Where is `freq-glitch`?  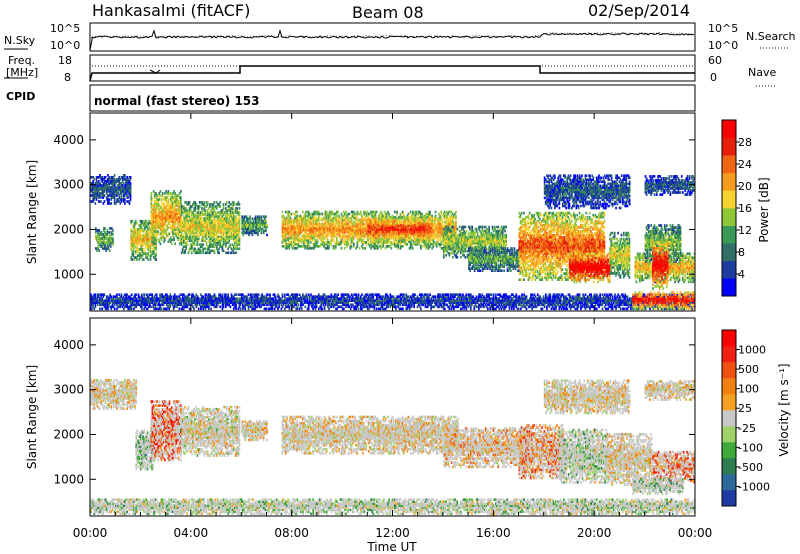 freq-glitch is located at coordinates (155, 71).